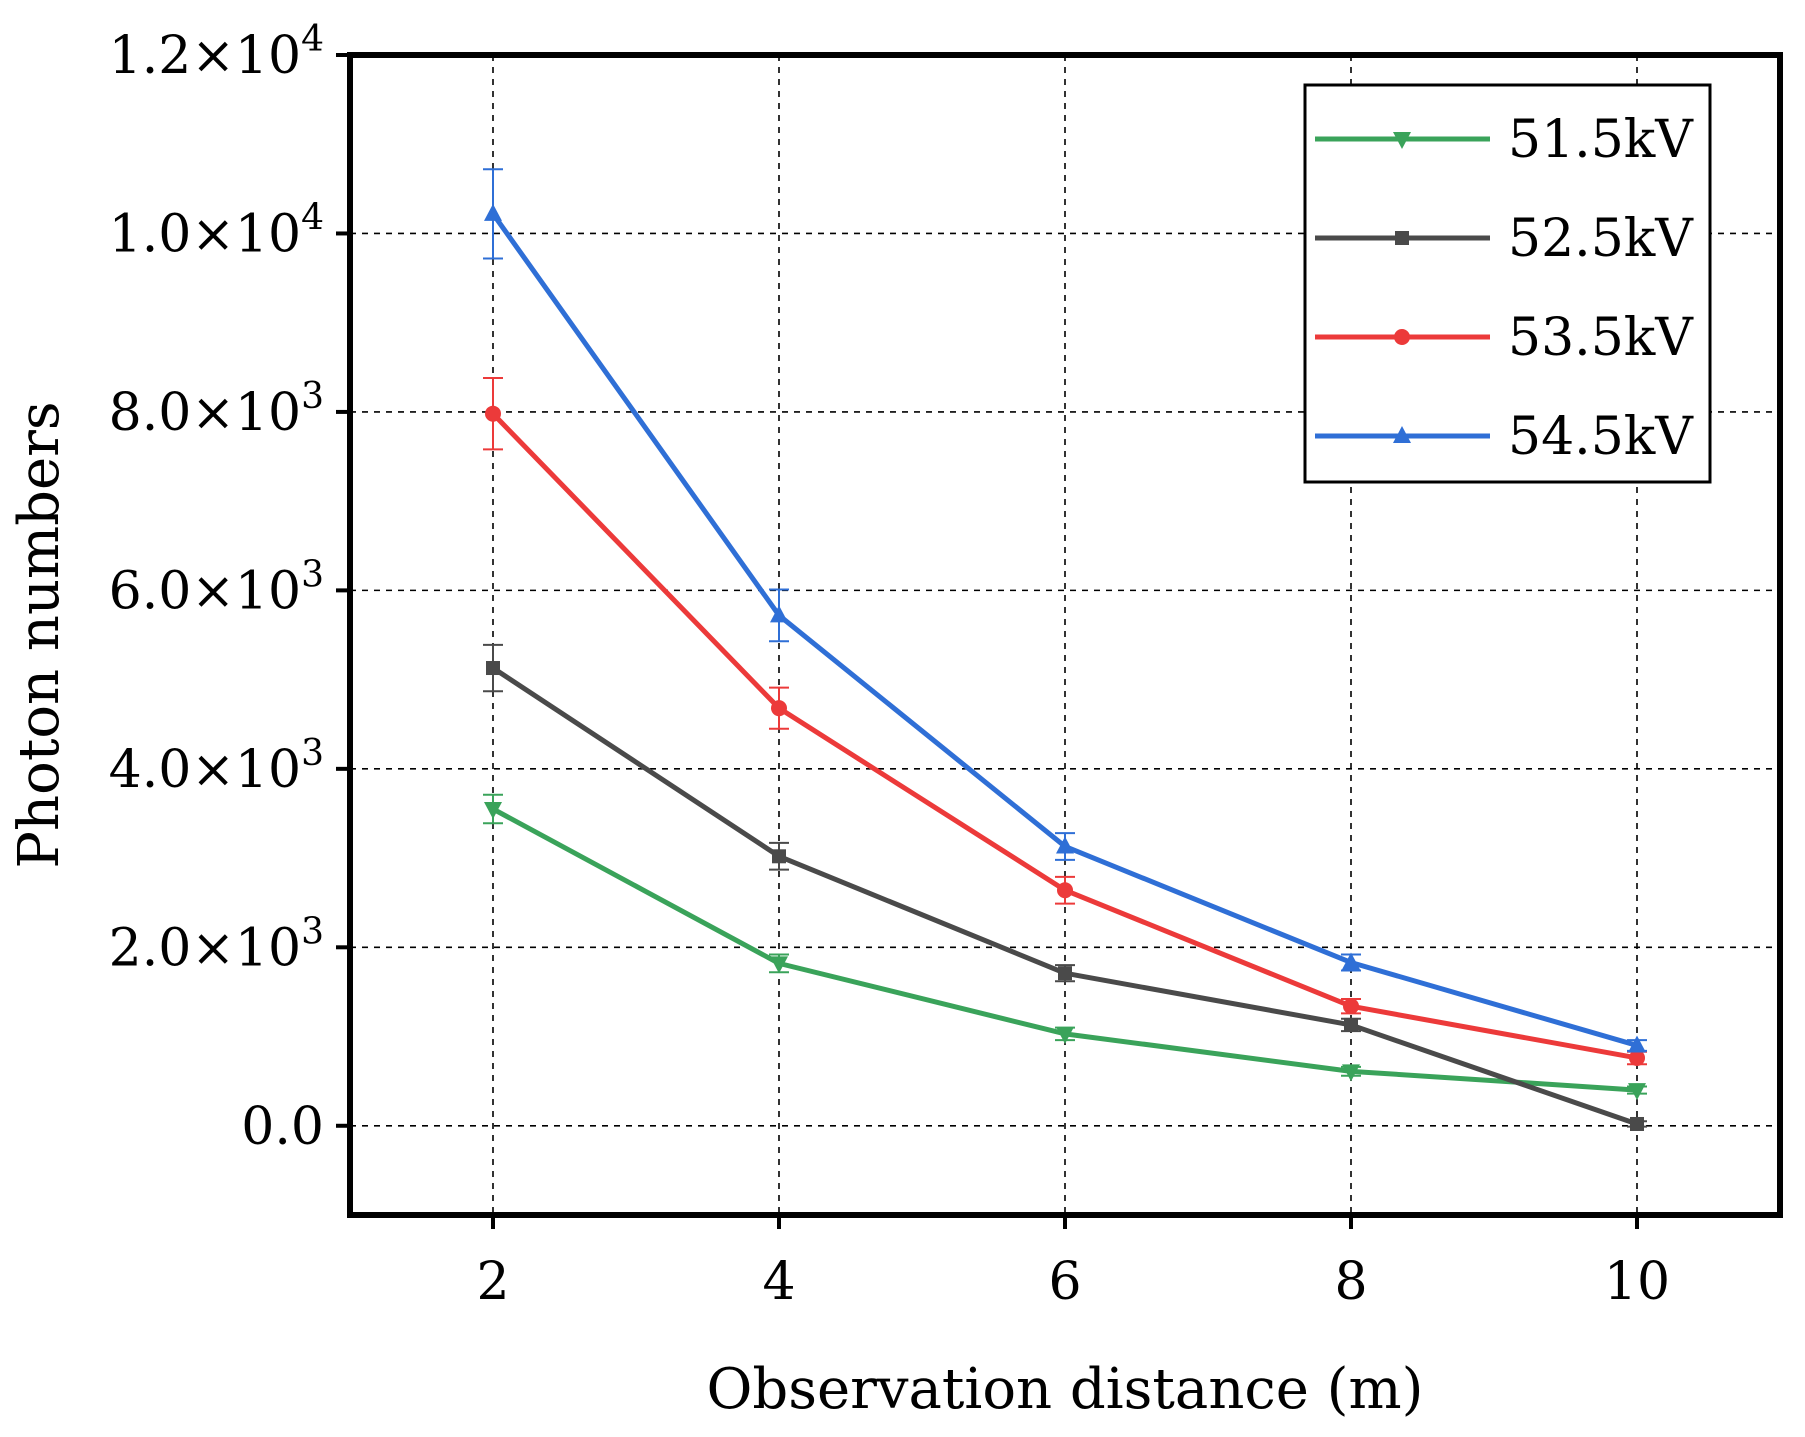 The image size is (1805, 1437). I want to click on x-tick-label: 8, so click(1350, 1282).